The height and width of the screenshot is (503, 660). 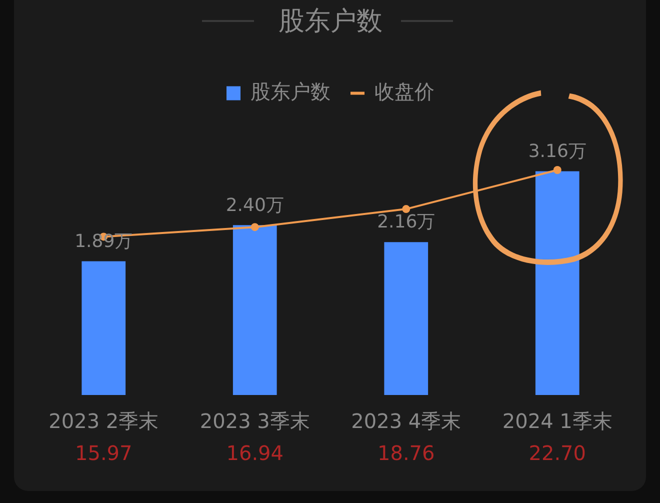 What do you see at coordinates (557, 151) in the screenshot?
I see `data-label: 3.16万` at bounding box center [557, 151].